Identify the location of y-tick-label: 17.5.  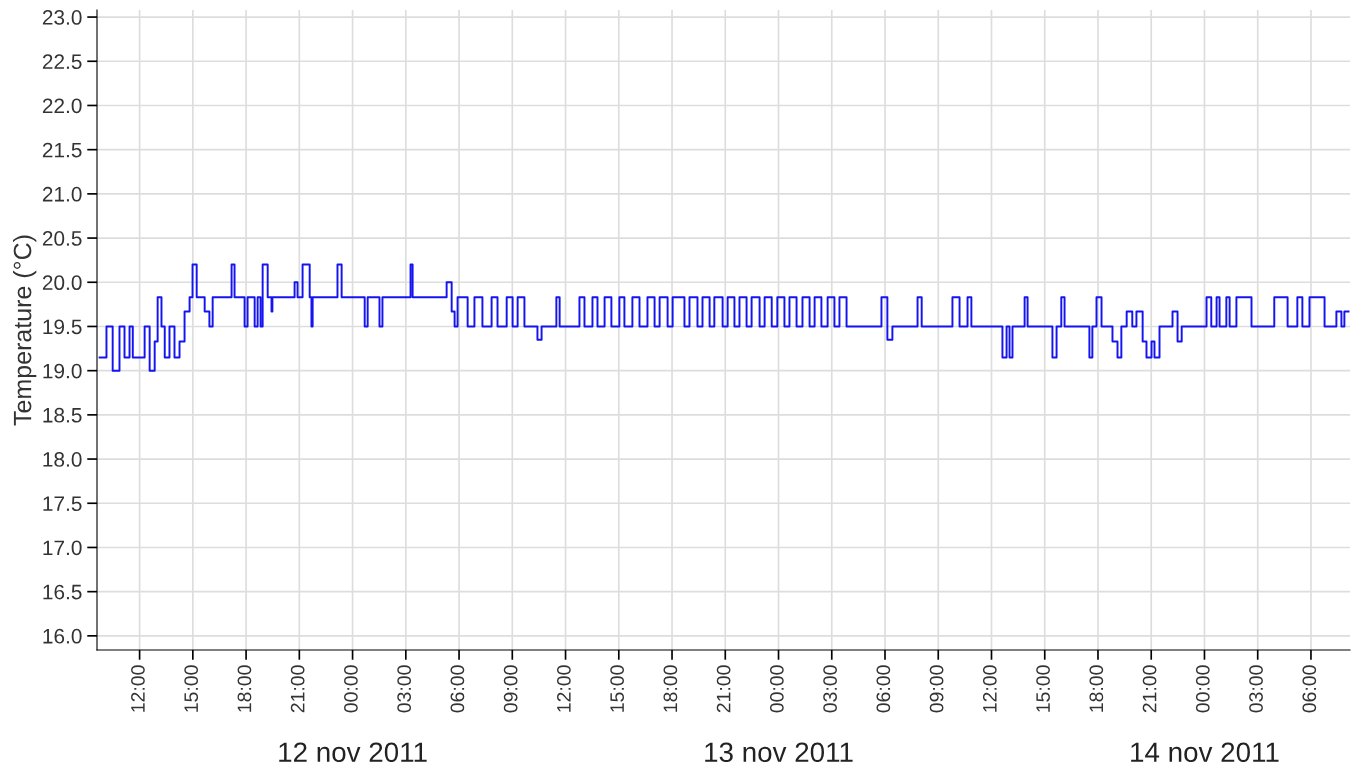
(62, 504).